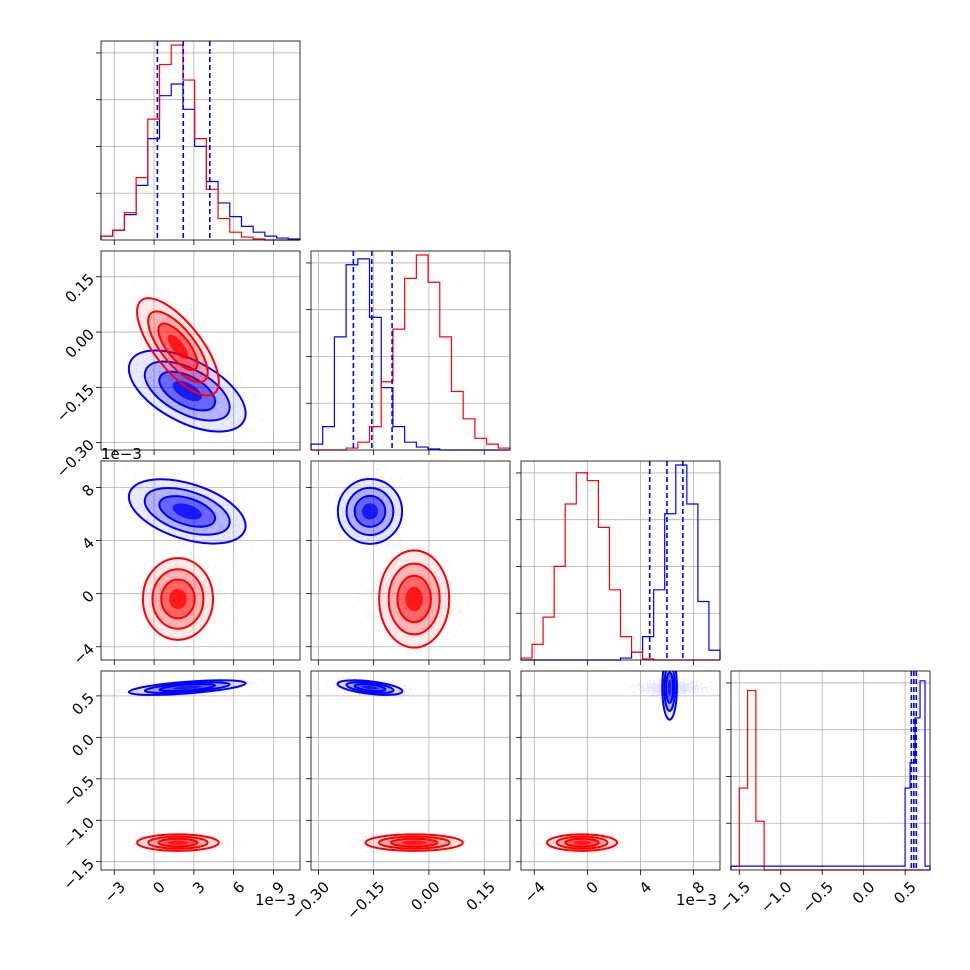  I want to click on x-tick-label: 4, so click(645, 887).